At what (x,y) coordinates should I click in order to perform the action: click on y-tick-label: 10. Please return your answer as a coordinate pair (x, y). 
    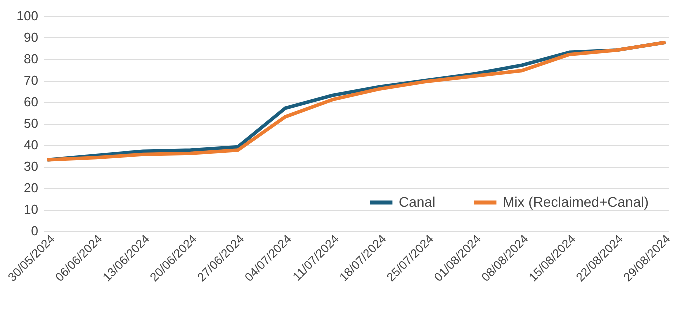
    Looking at the image, I should click on (31, 209).